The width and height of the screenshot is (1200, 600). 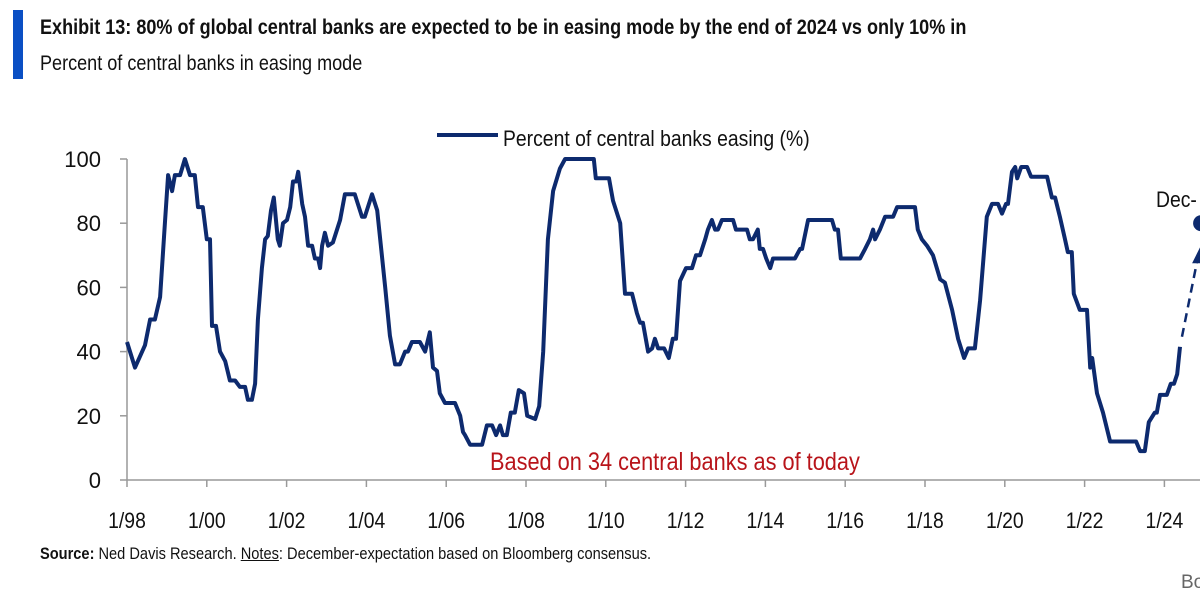 What do you see at coordinates (1189, 299) in the screenshot?
I see `expectation-dashed-arrow` at bounding box center [1189, 299].